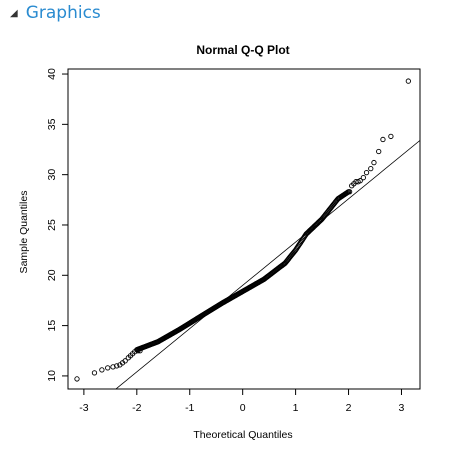  What do you see at coordinates (242, 401) in the screenshot?
I see `x-axis: -3 -2 -1 0 1 2 3` at bounding box center [242, 401].